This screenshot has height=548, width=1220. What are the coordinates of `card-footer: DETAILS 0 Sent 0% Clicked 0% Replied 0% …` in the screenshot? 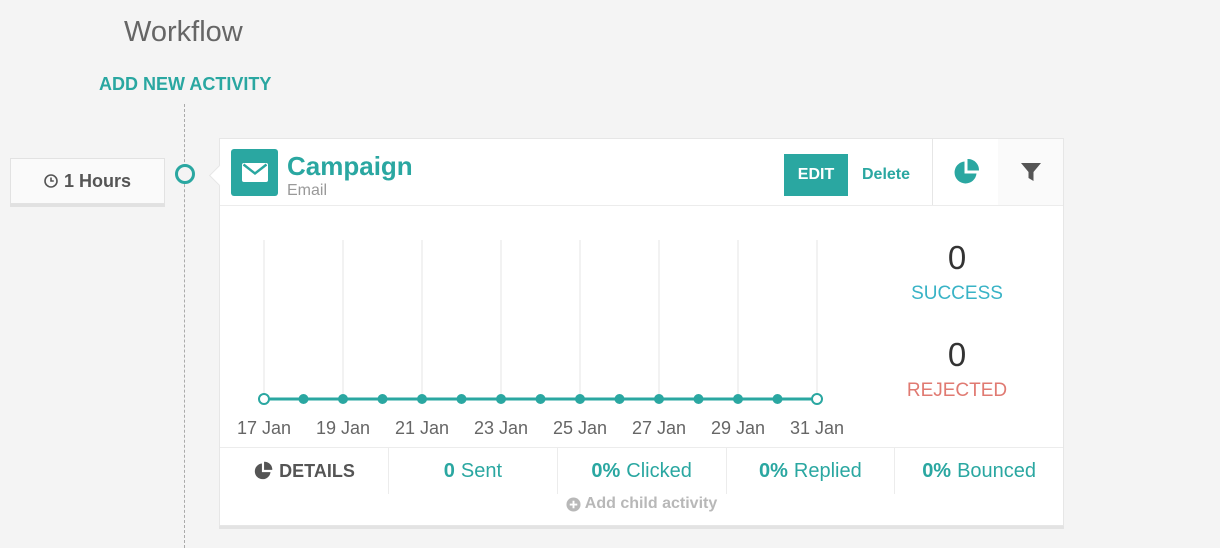 It's located at (641, 470).